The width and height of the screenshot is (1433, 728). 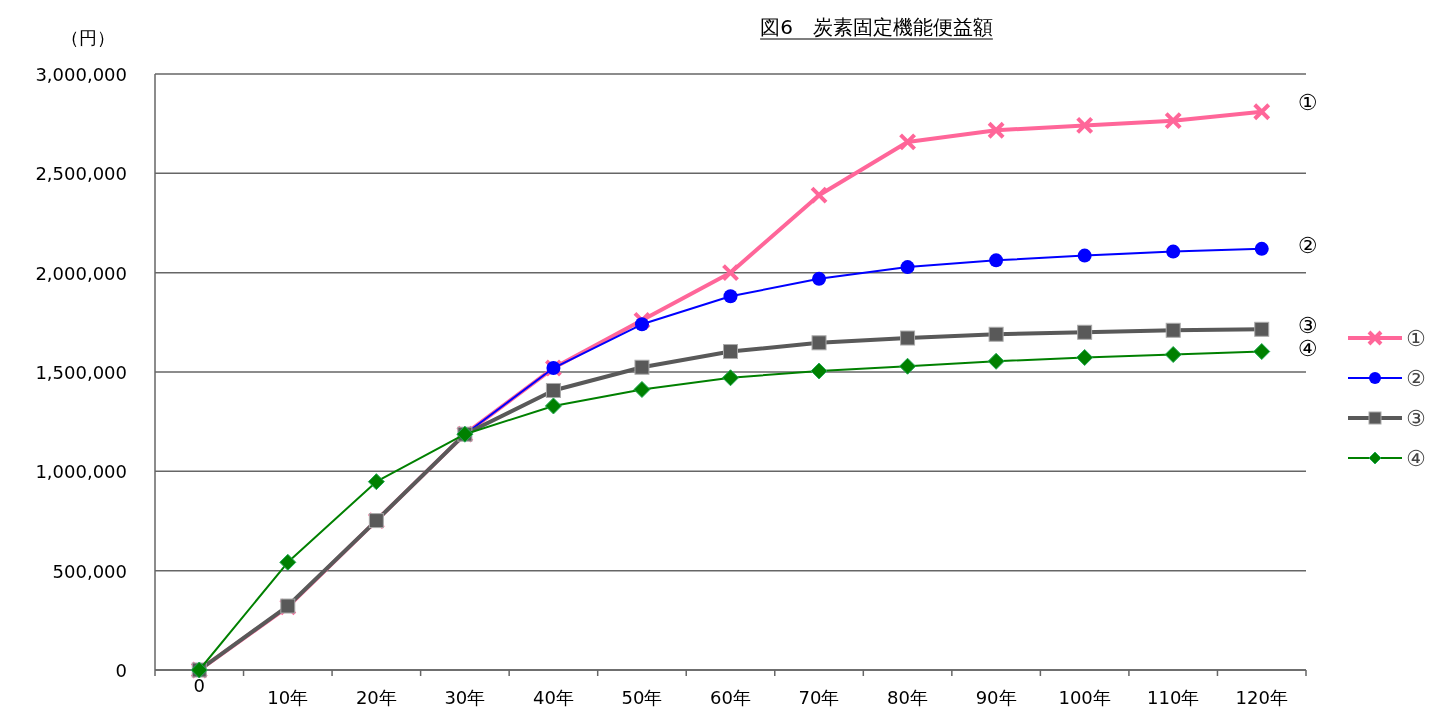 I want to click on legend-label: ②, so click(x=1416, y=378).